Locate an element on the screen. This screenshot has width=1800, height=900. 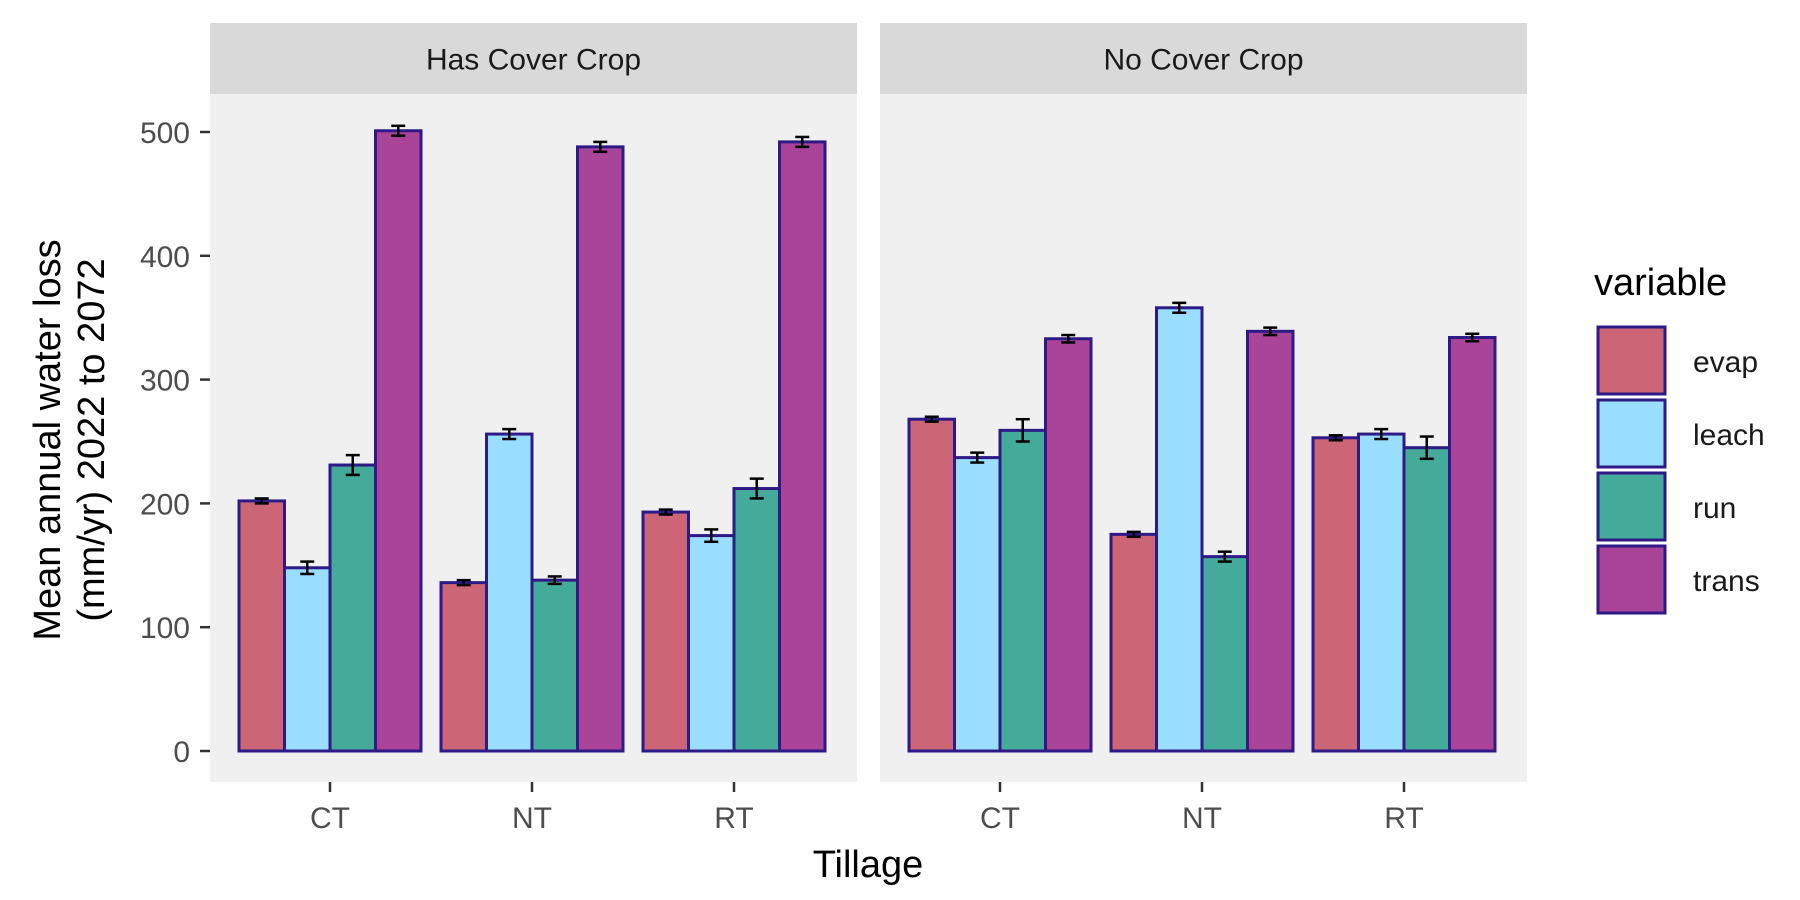
facet-label: Has Cover Crop is located at coordinates (533, 60).